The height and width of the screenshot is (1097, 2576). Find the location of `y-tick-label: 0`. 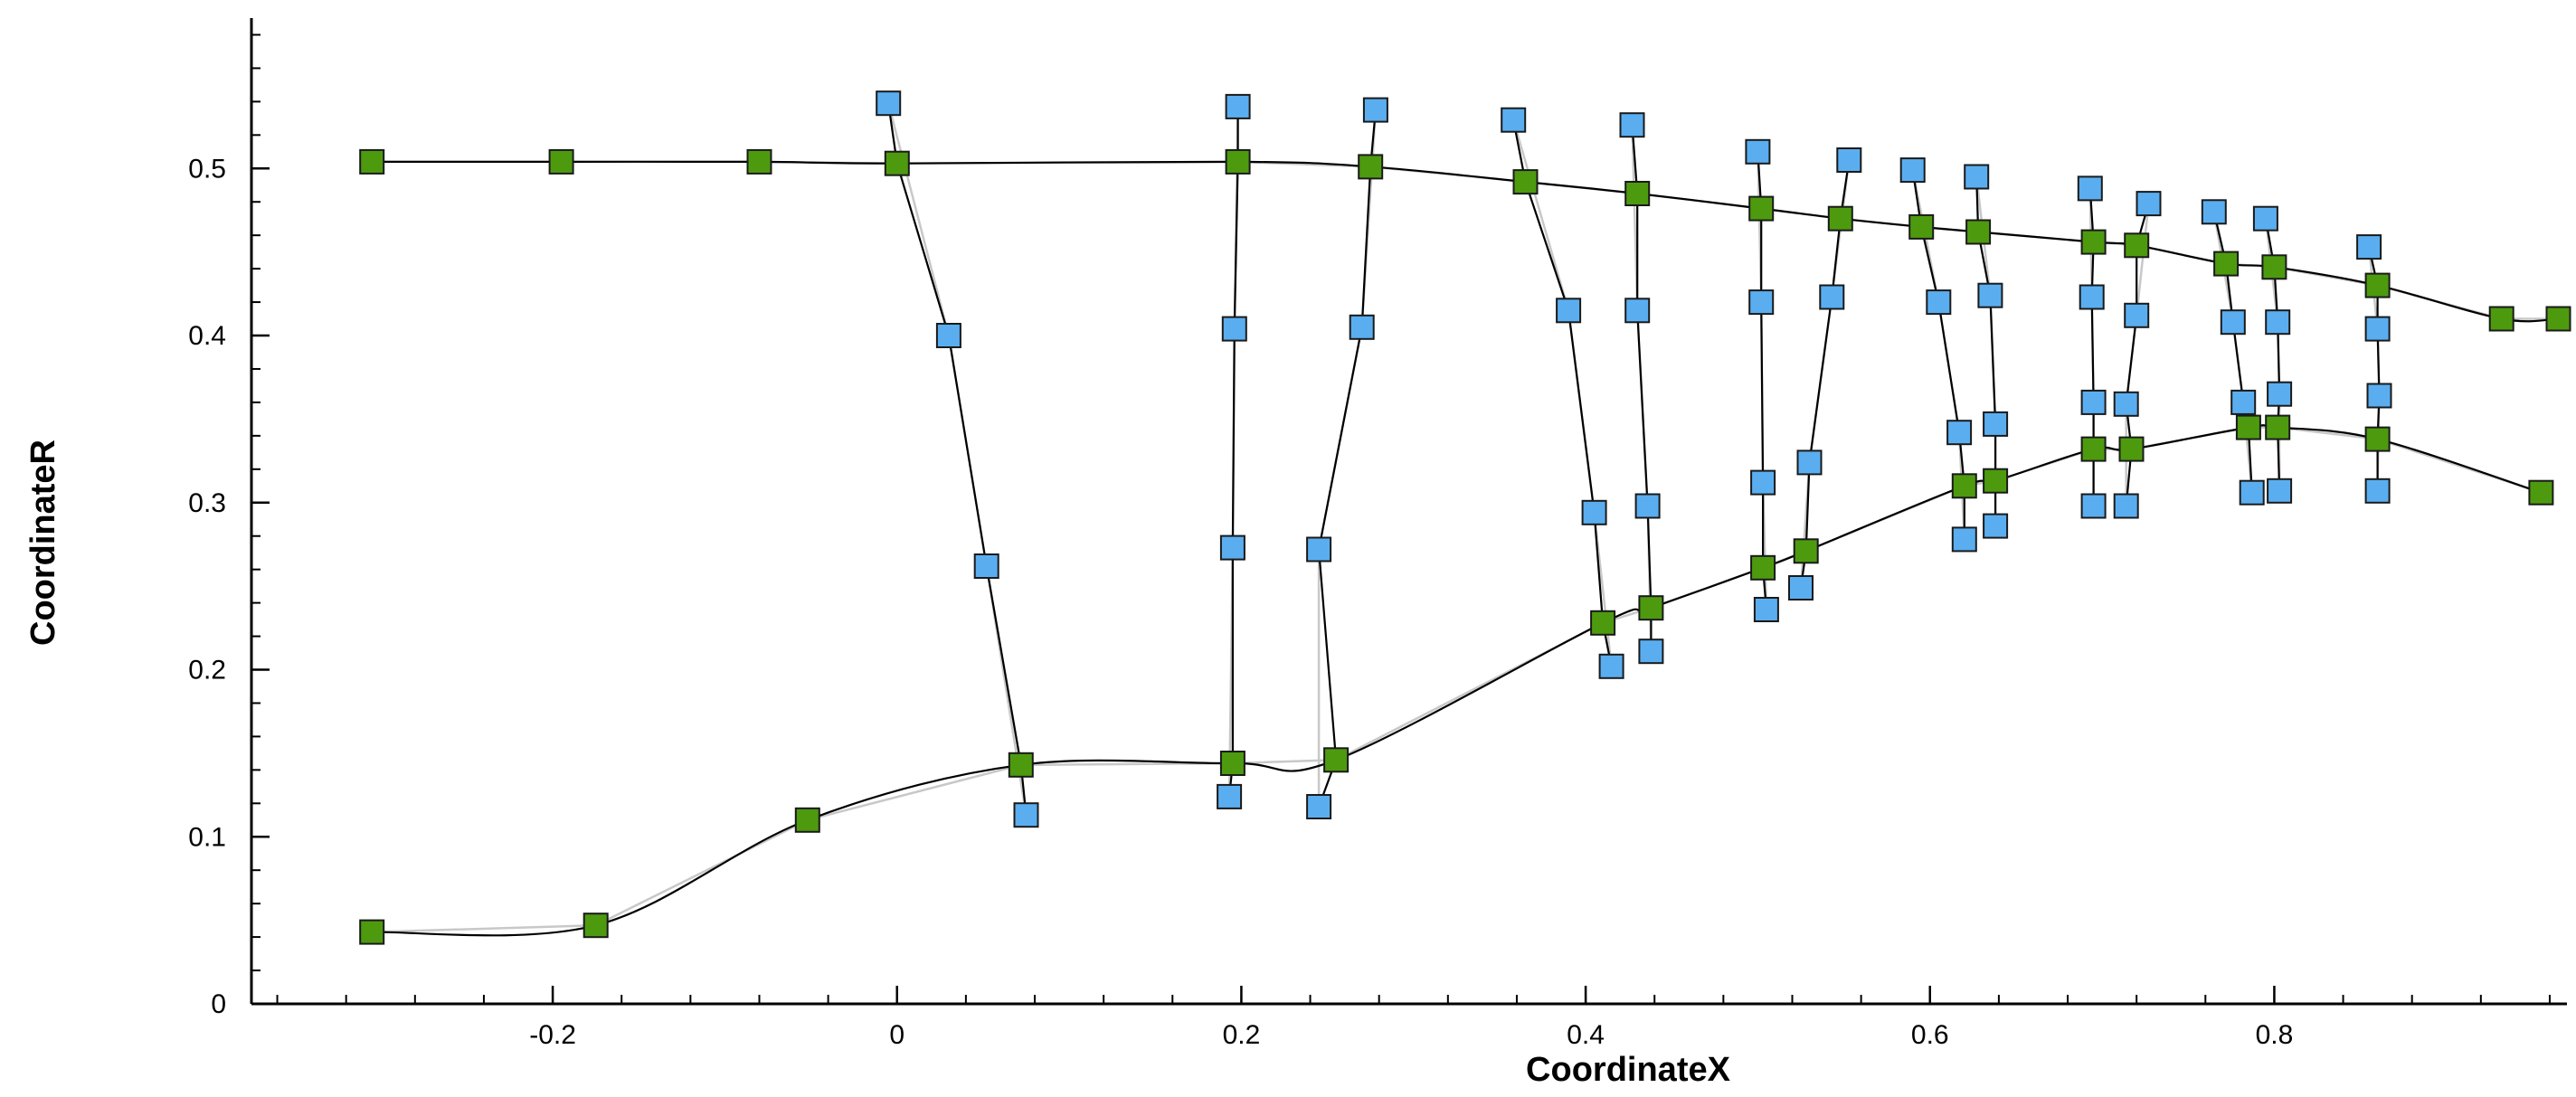

y-tick-label: 0 is located at coordinates (218, 1004).